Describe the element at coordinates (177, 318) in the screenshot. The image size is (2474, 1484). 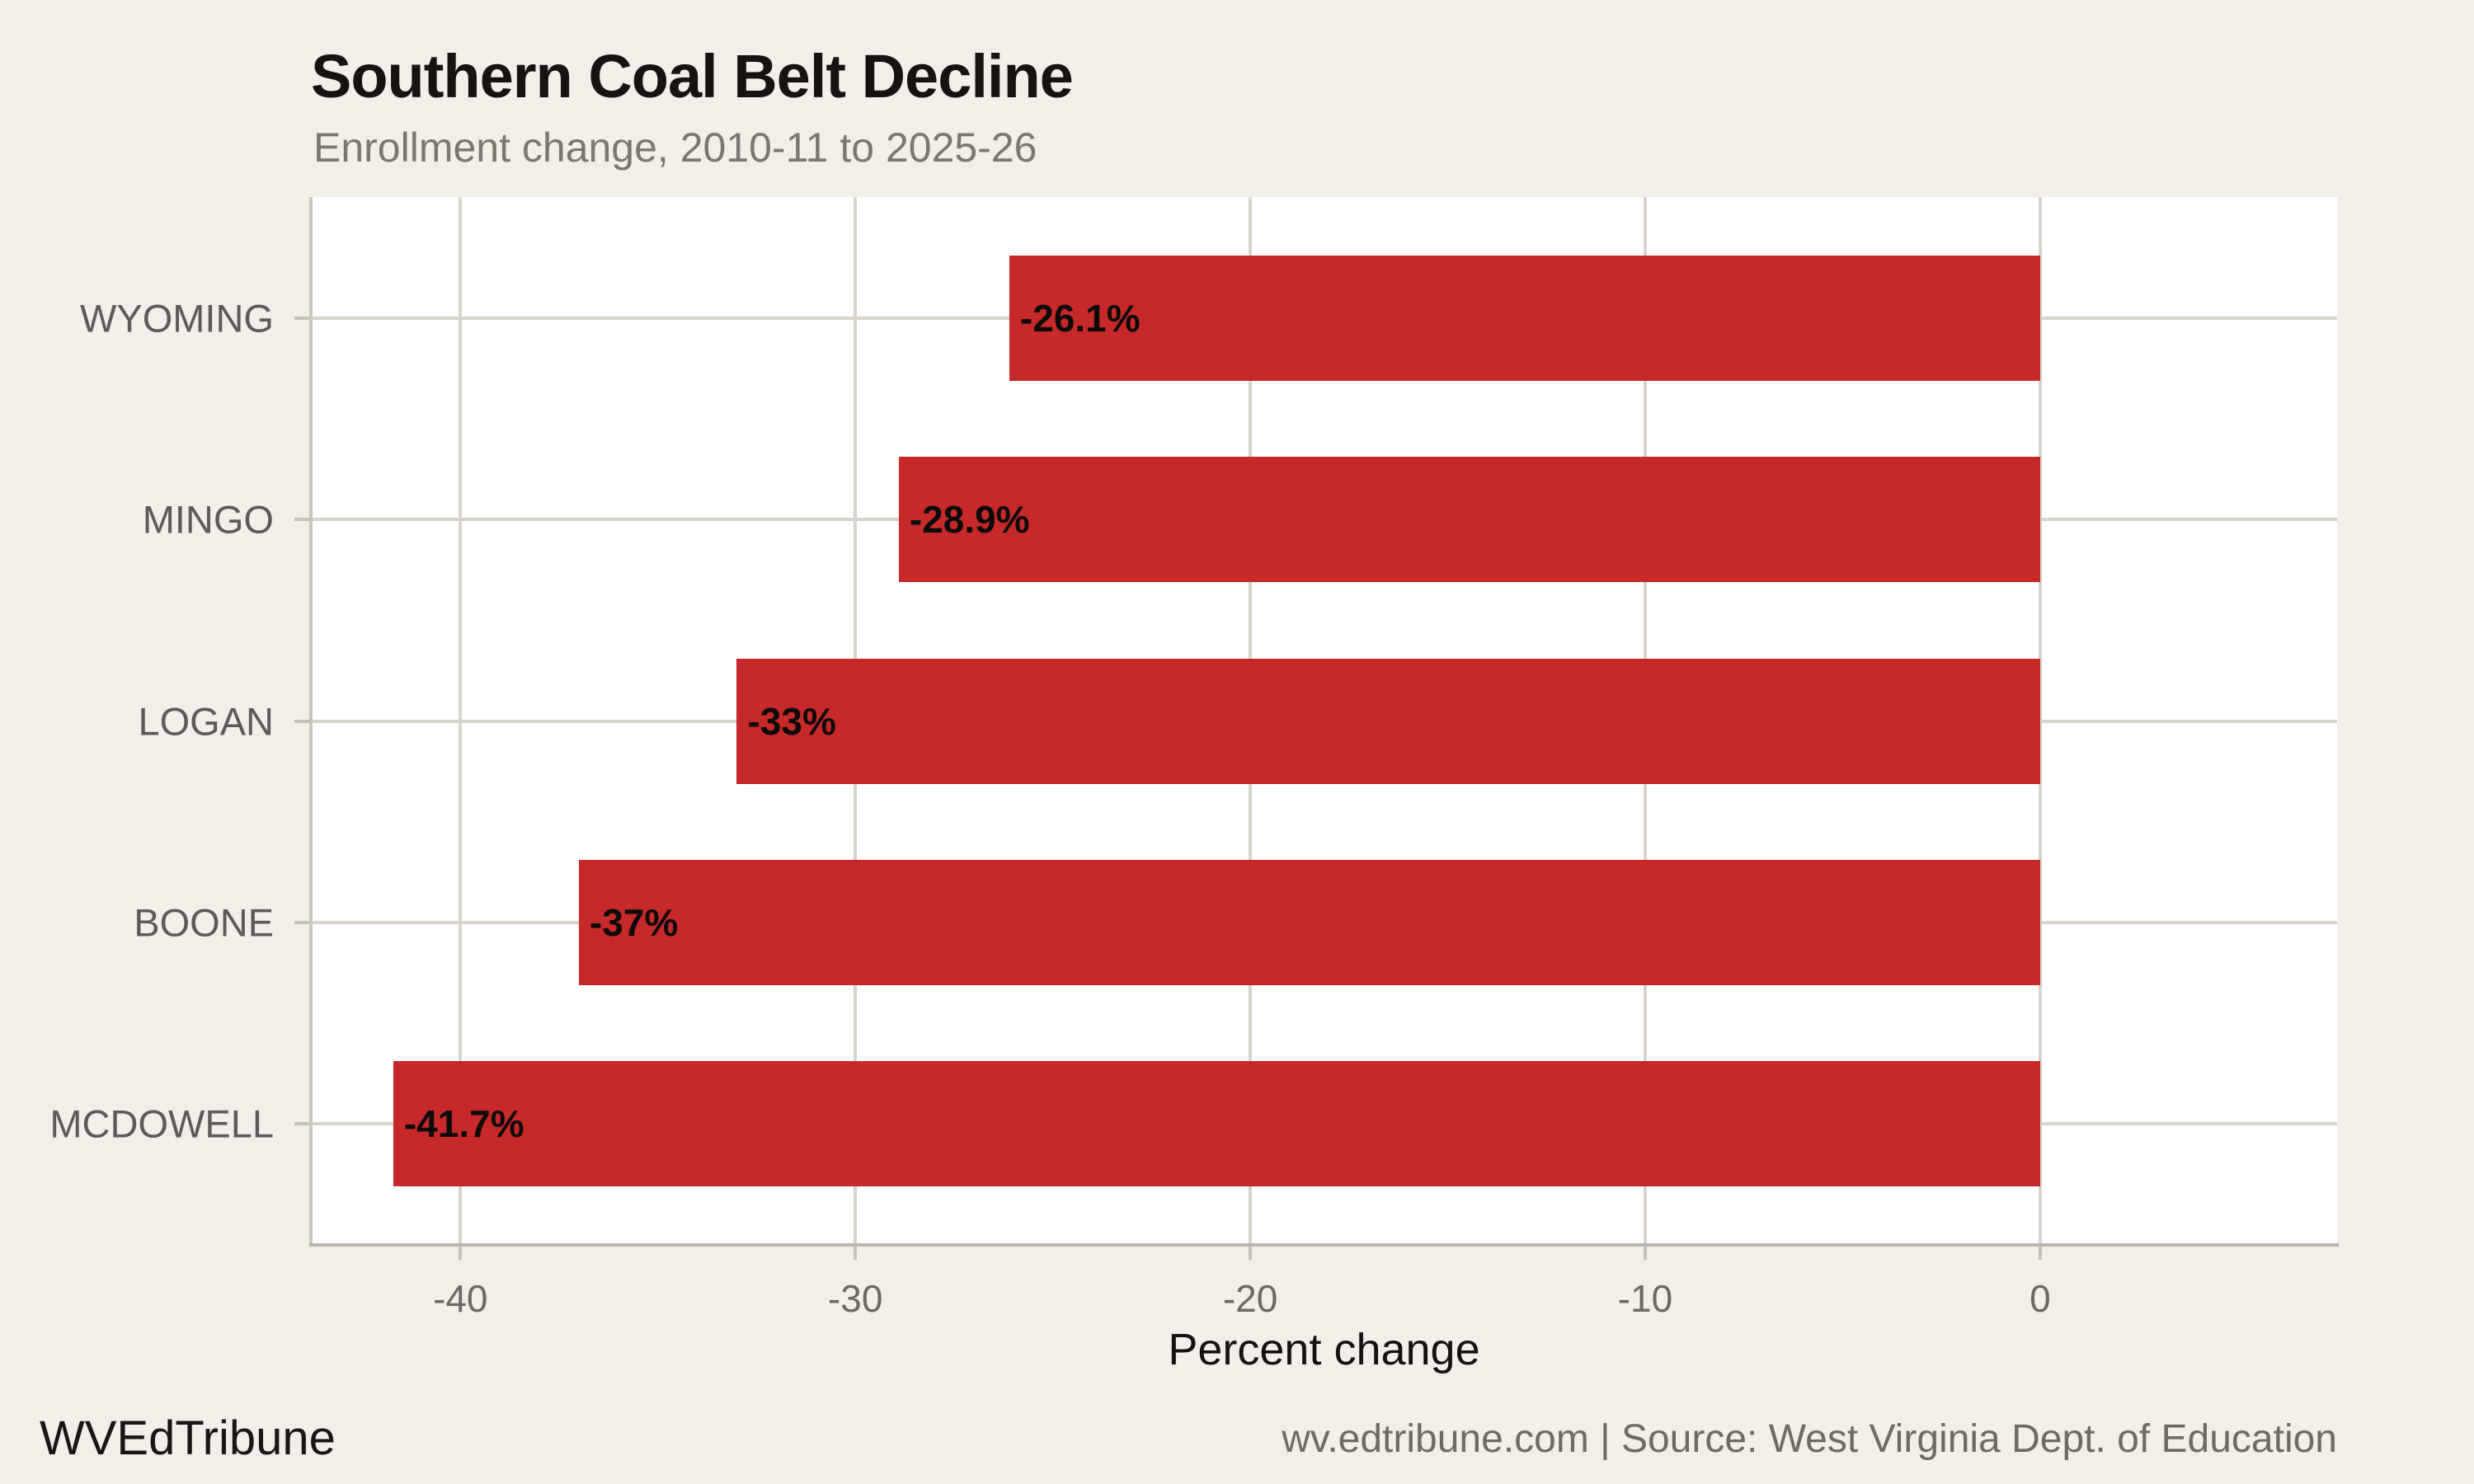
I see `y-category-label: WYOMING` at that location.